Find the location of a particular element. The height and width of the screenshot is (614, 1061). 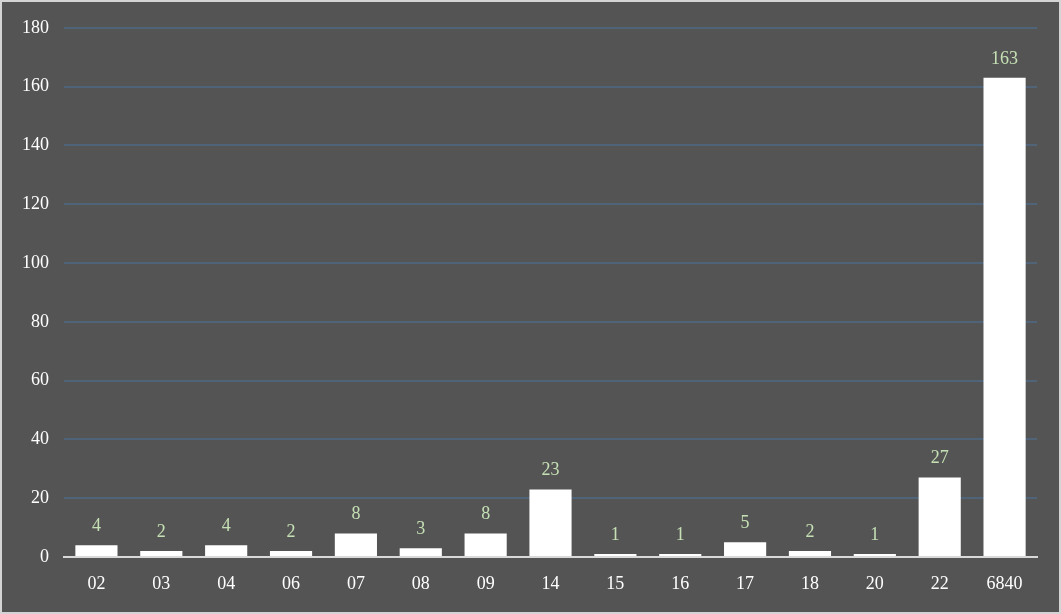

x-tick-label: 02 is located at coordinates (96, 582).